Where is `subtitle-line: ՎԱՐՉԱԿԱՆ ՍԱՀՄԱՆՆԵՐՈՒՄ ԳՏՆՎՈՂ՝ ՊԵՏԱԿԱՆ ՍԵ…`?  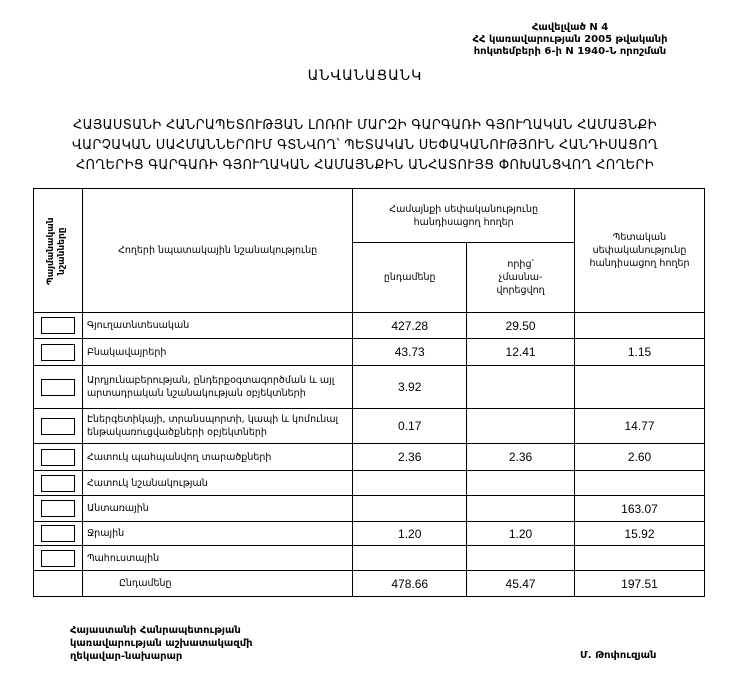
subtitle-line: ՎԱՐՉԱԿԱՆ ՍԱՀՄԱՆՆԵՐՈՒՄ ԳՏՆՎՈՂ՝ ՊԵՏԱԿԱՆ ՍԵ… is located at coordinates (365, 145).